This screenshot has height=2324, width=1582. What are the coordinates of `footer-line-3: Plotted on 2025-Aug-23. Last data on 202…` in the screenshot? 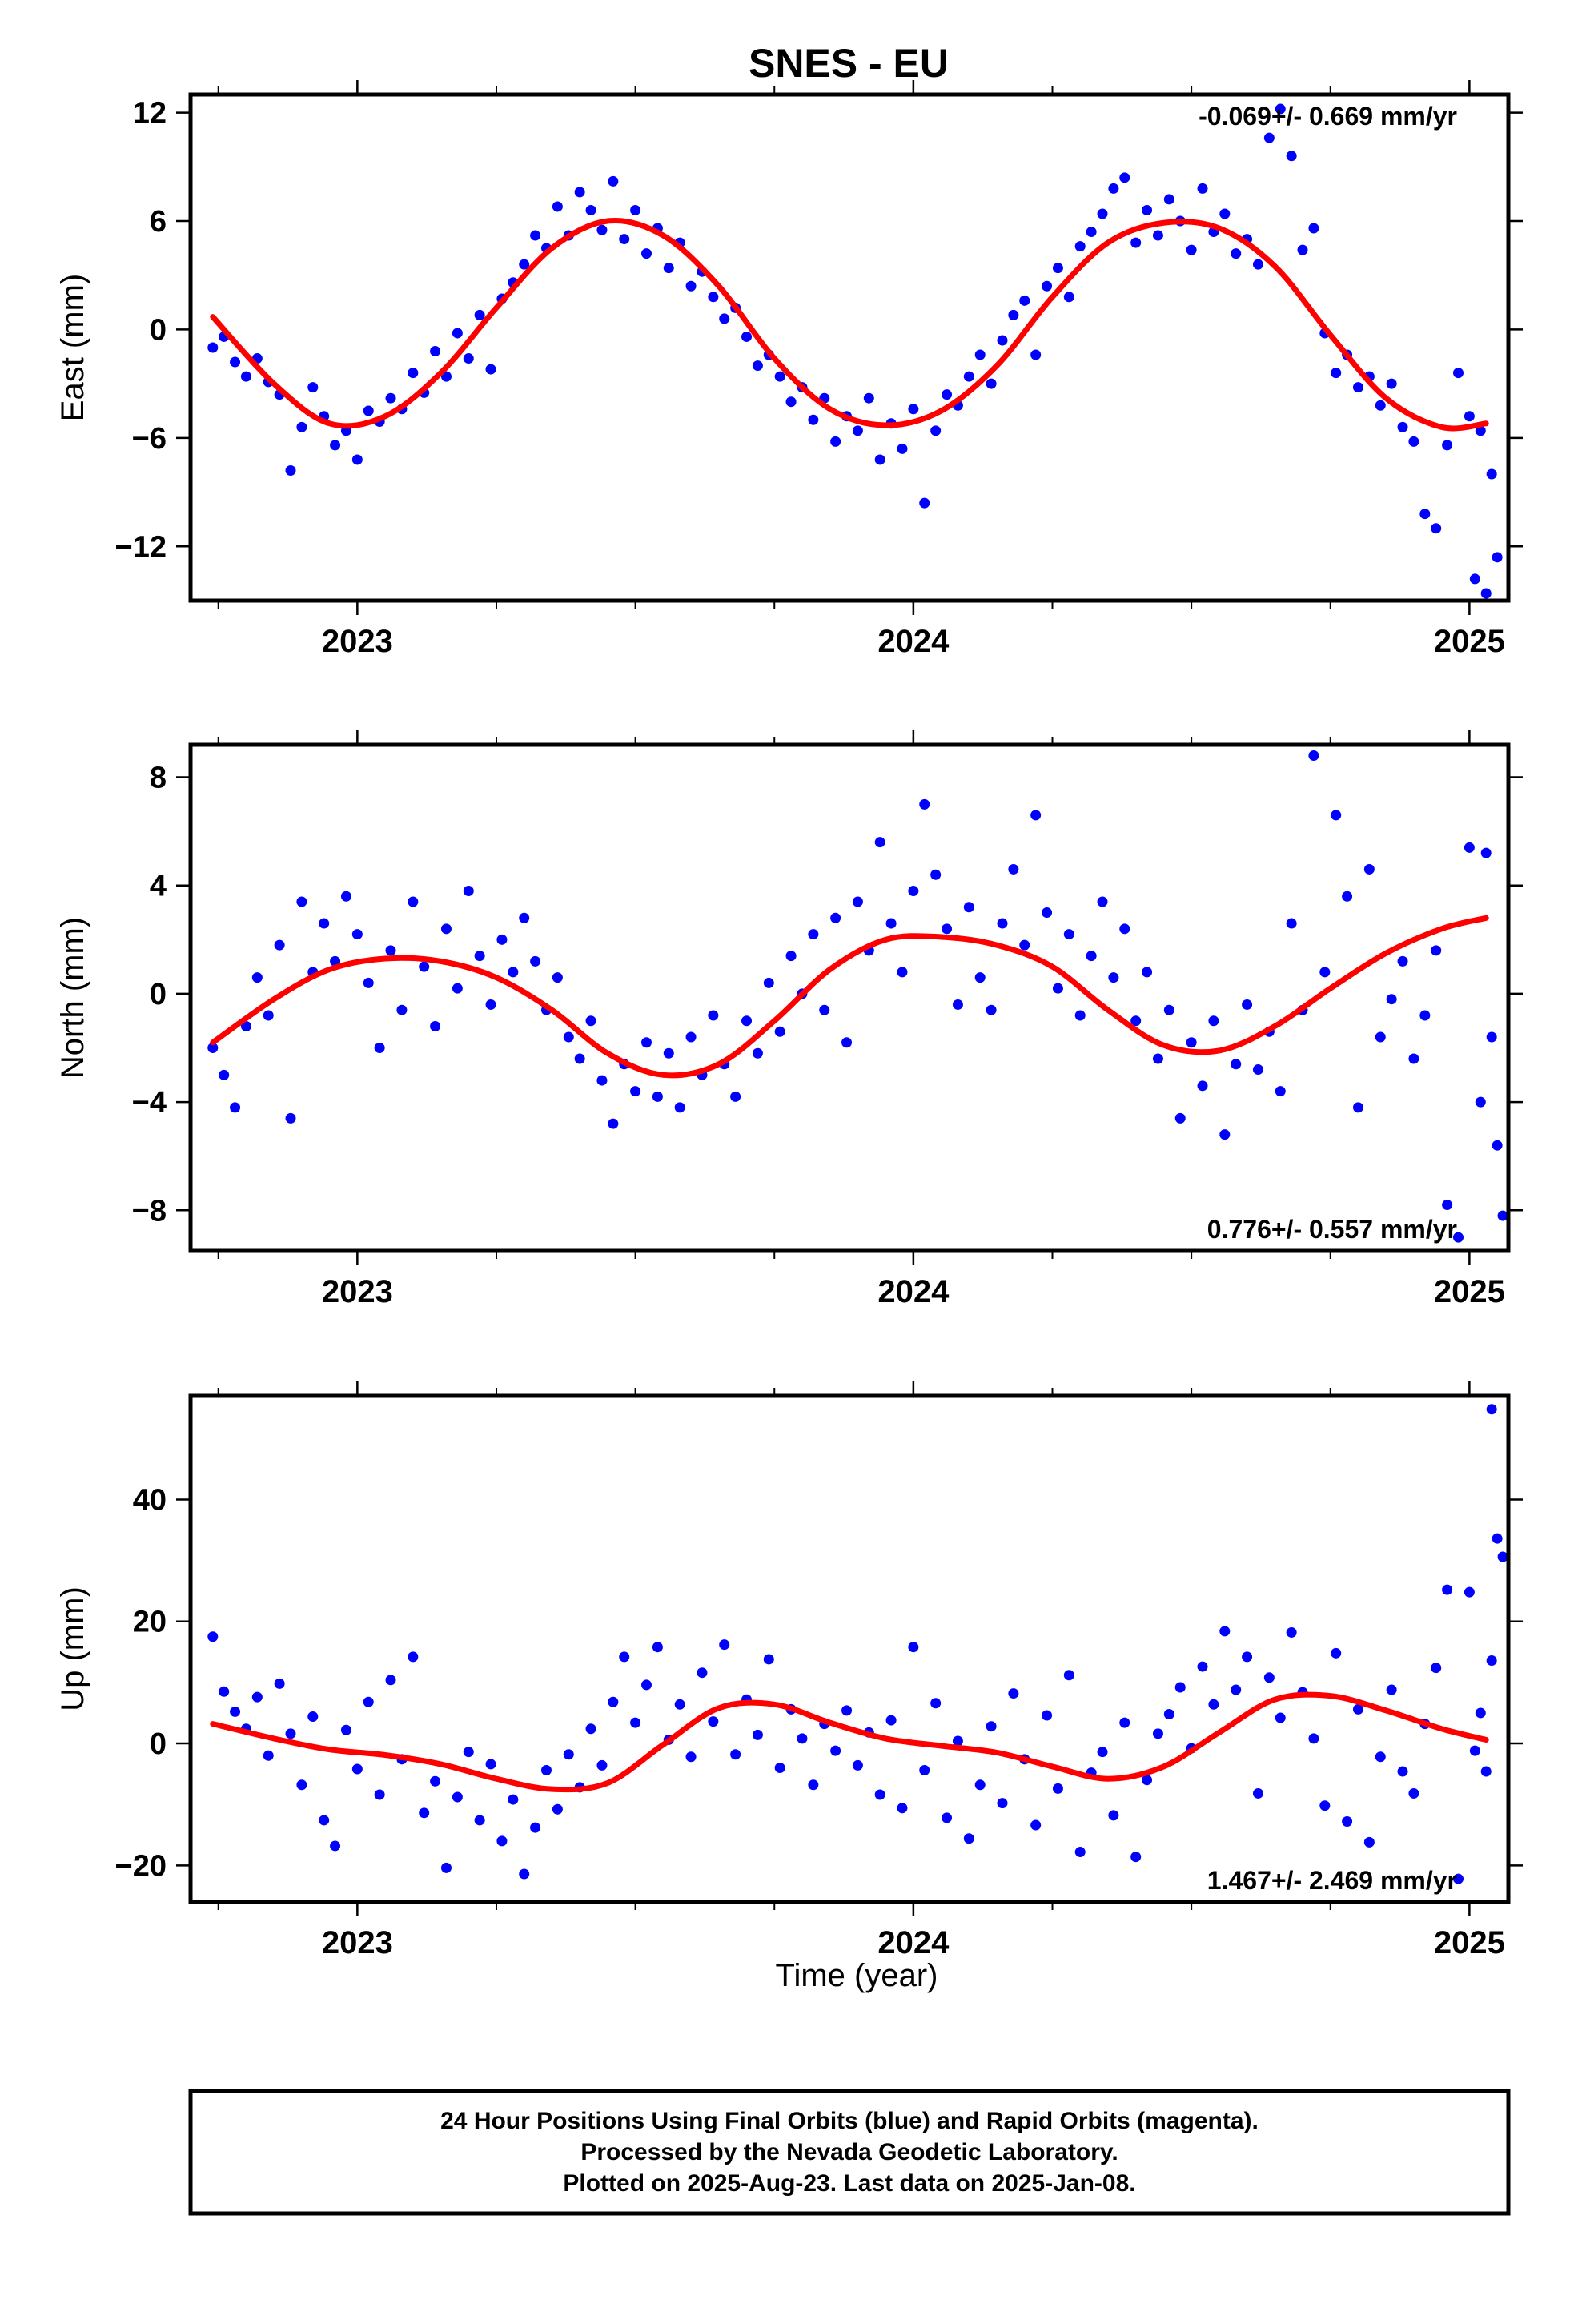 It's located at (849, 2183).